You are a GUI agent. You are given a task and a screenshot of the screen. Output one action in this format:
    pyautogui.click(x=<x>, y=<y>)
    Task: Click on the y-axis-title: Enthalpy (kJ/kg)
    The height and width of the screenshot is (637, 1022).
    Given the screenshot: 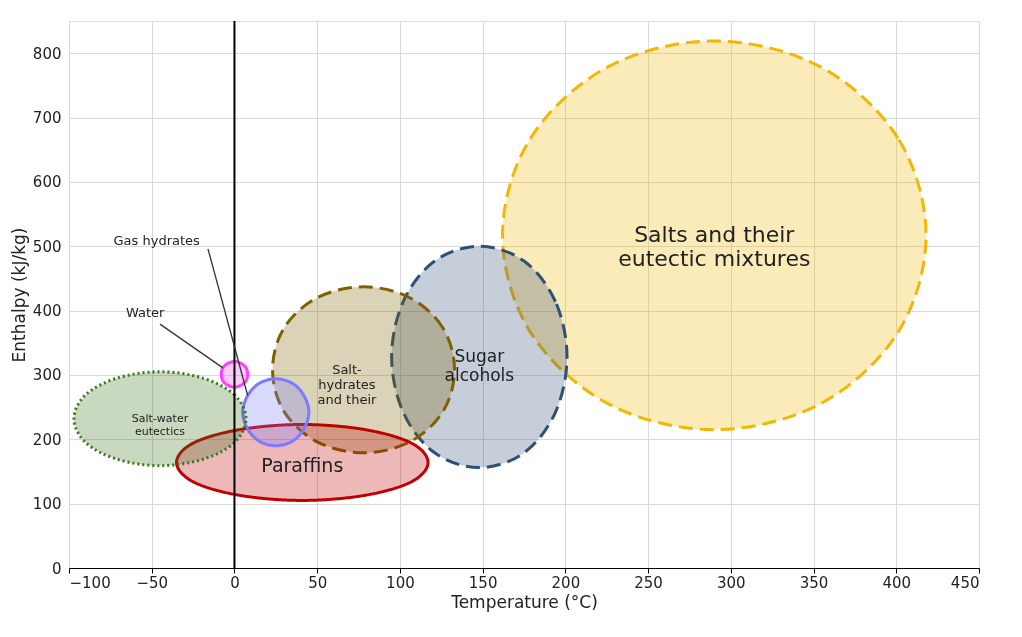 What is the action you would take?
    pyautogui.click(x=18, y=295)
    